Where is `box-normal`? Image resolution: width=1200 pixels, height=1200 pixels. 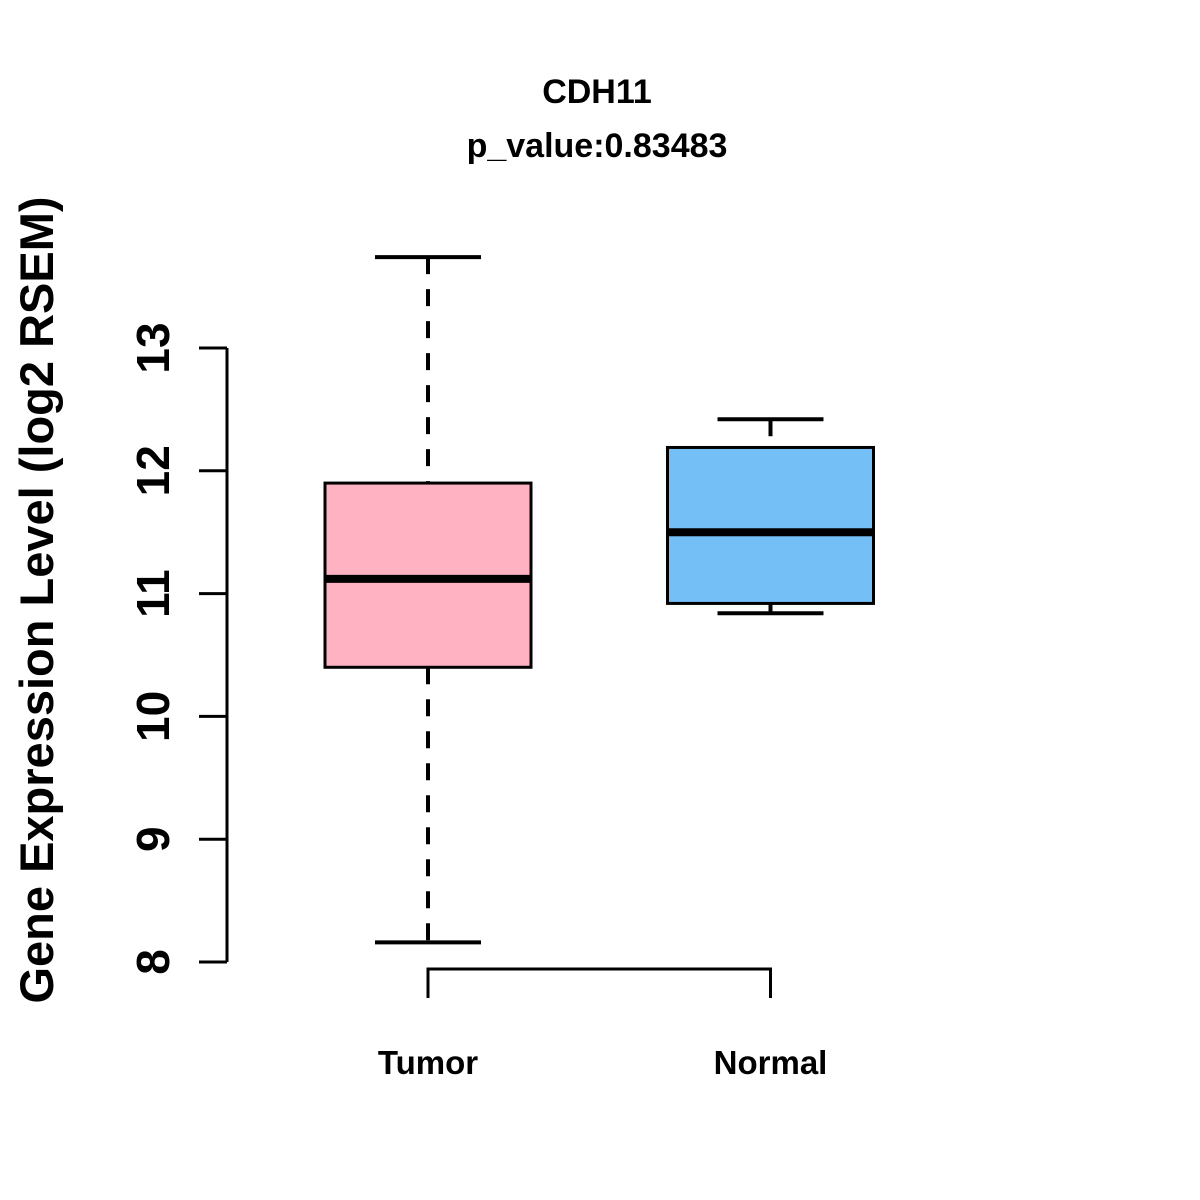 box-normal is located at coordinates (770, 525).